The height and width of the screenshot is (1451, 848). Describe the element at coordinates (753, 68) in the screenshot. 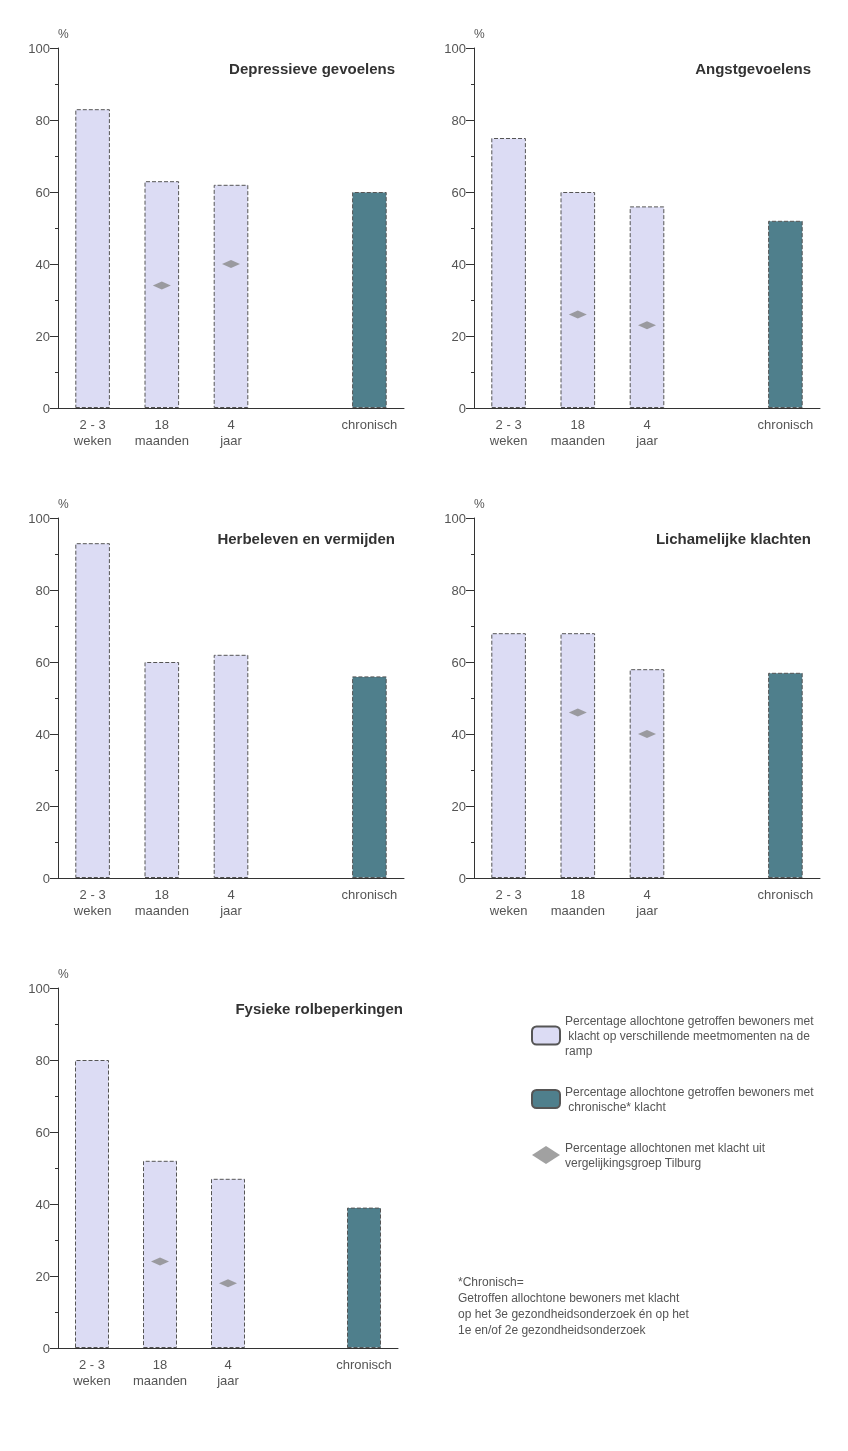

I see `text: Angstgevoelens` at that location.